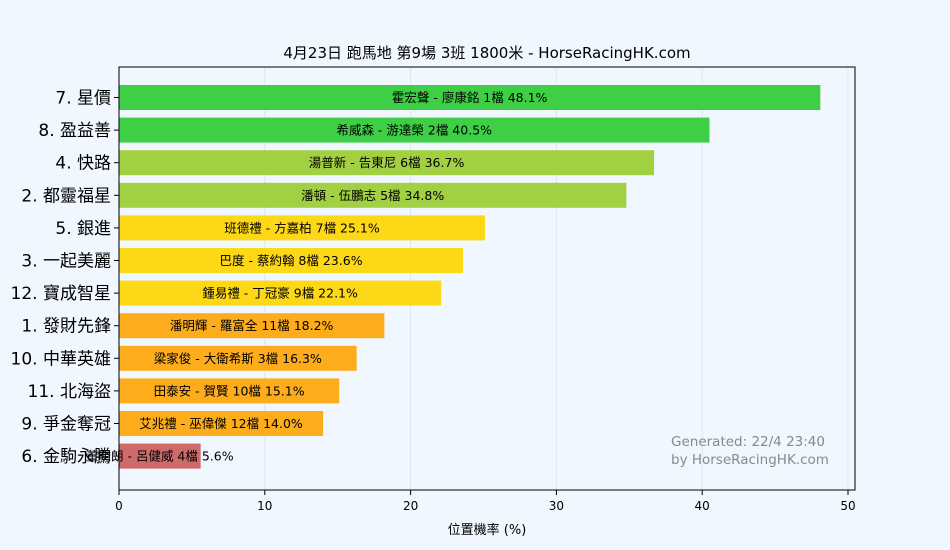 The image size is (950, 550). I want to click on bar-label: 潘明輝 - 羅富全 11檔 18.2%, so click(252, 325).